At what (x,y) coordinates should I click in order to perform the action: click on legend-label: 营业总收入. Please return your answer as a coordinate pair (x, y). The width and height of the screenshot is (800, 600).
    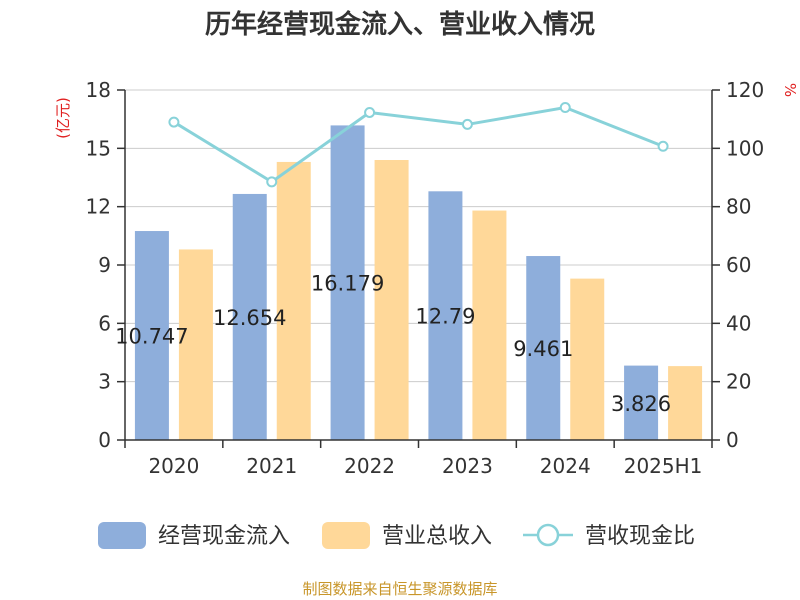
    Looking at the image, I should click on (437, 536).